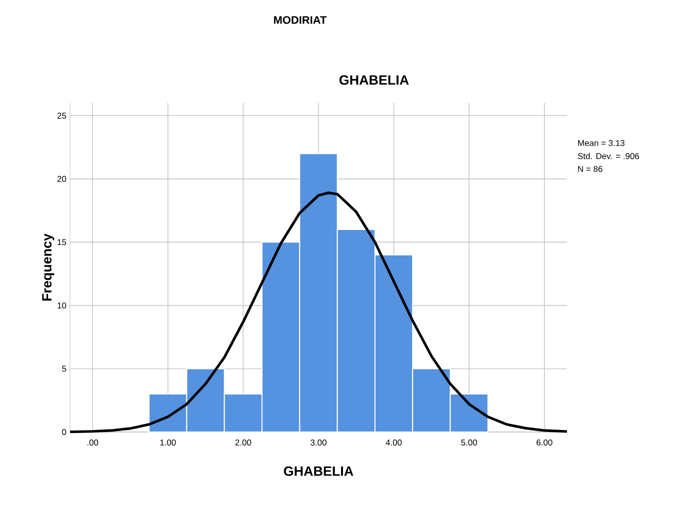  What do you see at coordinates (590, 169) in the screenshot?
I see `text: N = 86` at bounding box center [590, 169].